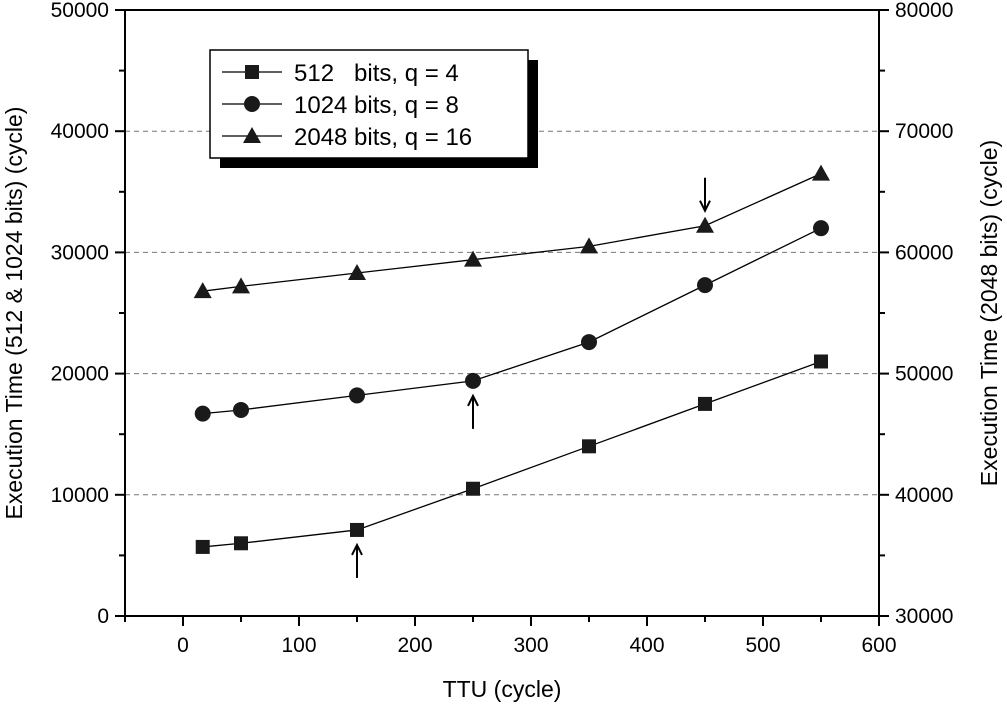 This screenshot has height=707, width=1007. Describe the element at coordinates (530, 645) in the screenshot. I see `x-tick-label: 300` at that location.